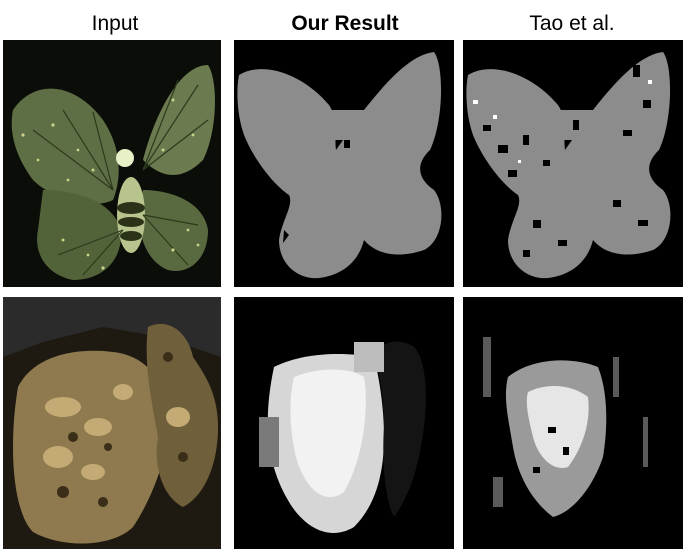 The height and width of the screenshot is (560, 695). I want to click on statue-our-result-depth, so click(344, 423).